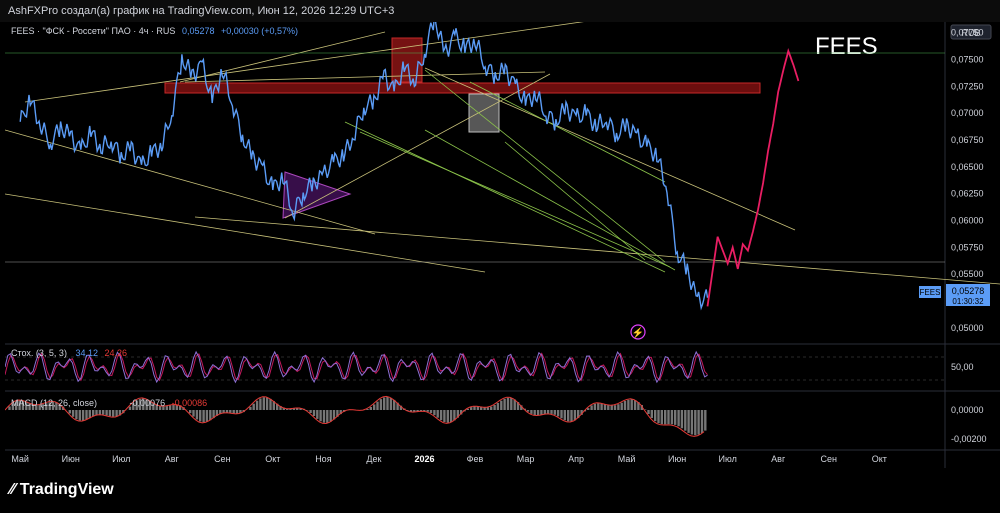 This screenshot has height=513, width=1000. What do you see at coordinates (190, 403) in the screenshot?
I see `macd-signal-value: -0,00086` at bounding box center [190, 403].